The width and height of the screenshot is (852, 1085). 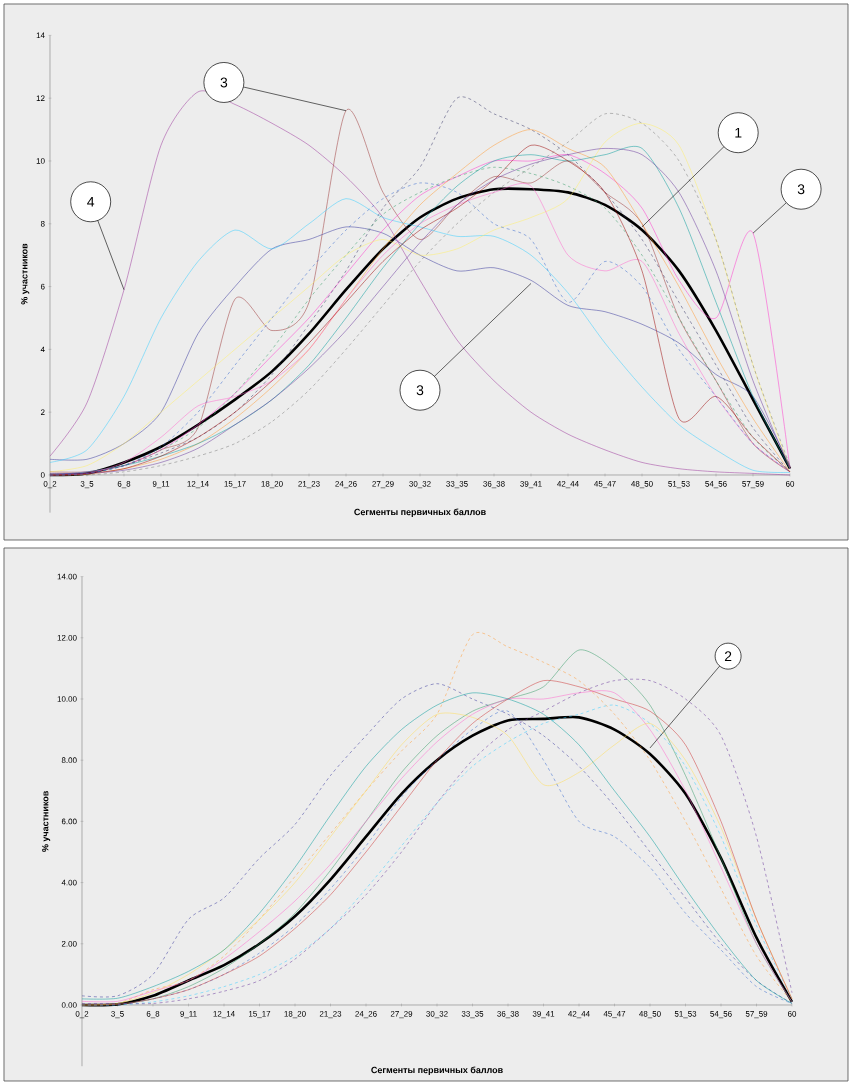 What do you see at coordinates (91, 202) in the screenshot?
I see `annotation: 4` at bounding box center [91, 202].